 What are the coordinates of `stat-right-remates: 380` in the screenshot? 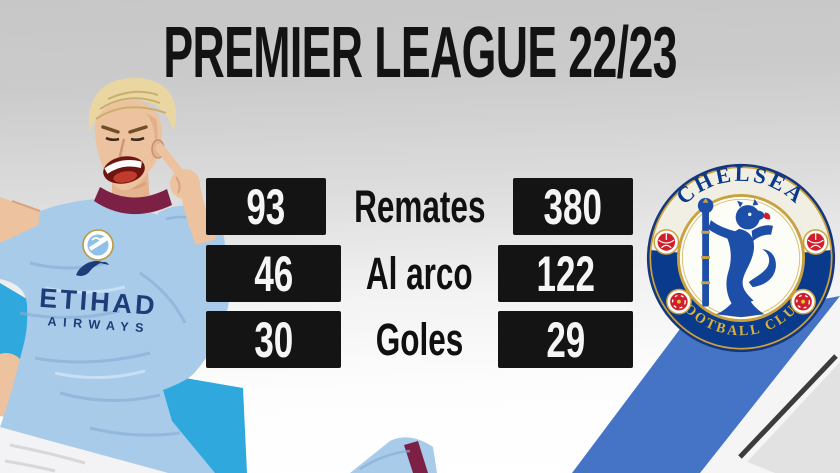 It's located at (573, 206).